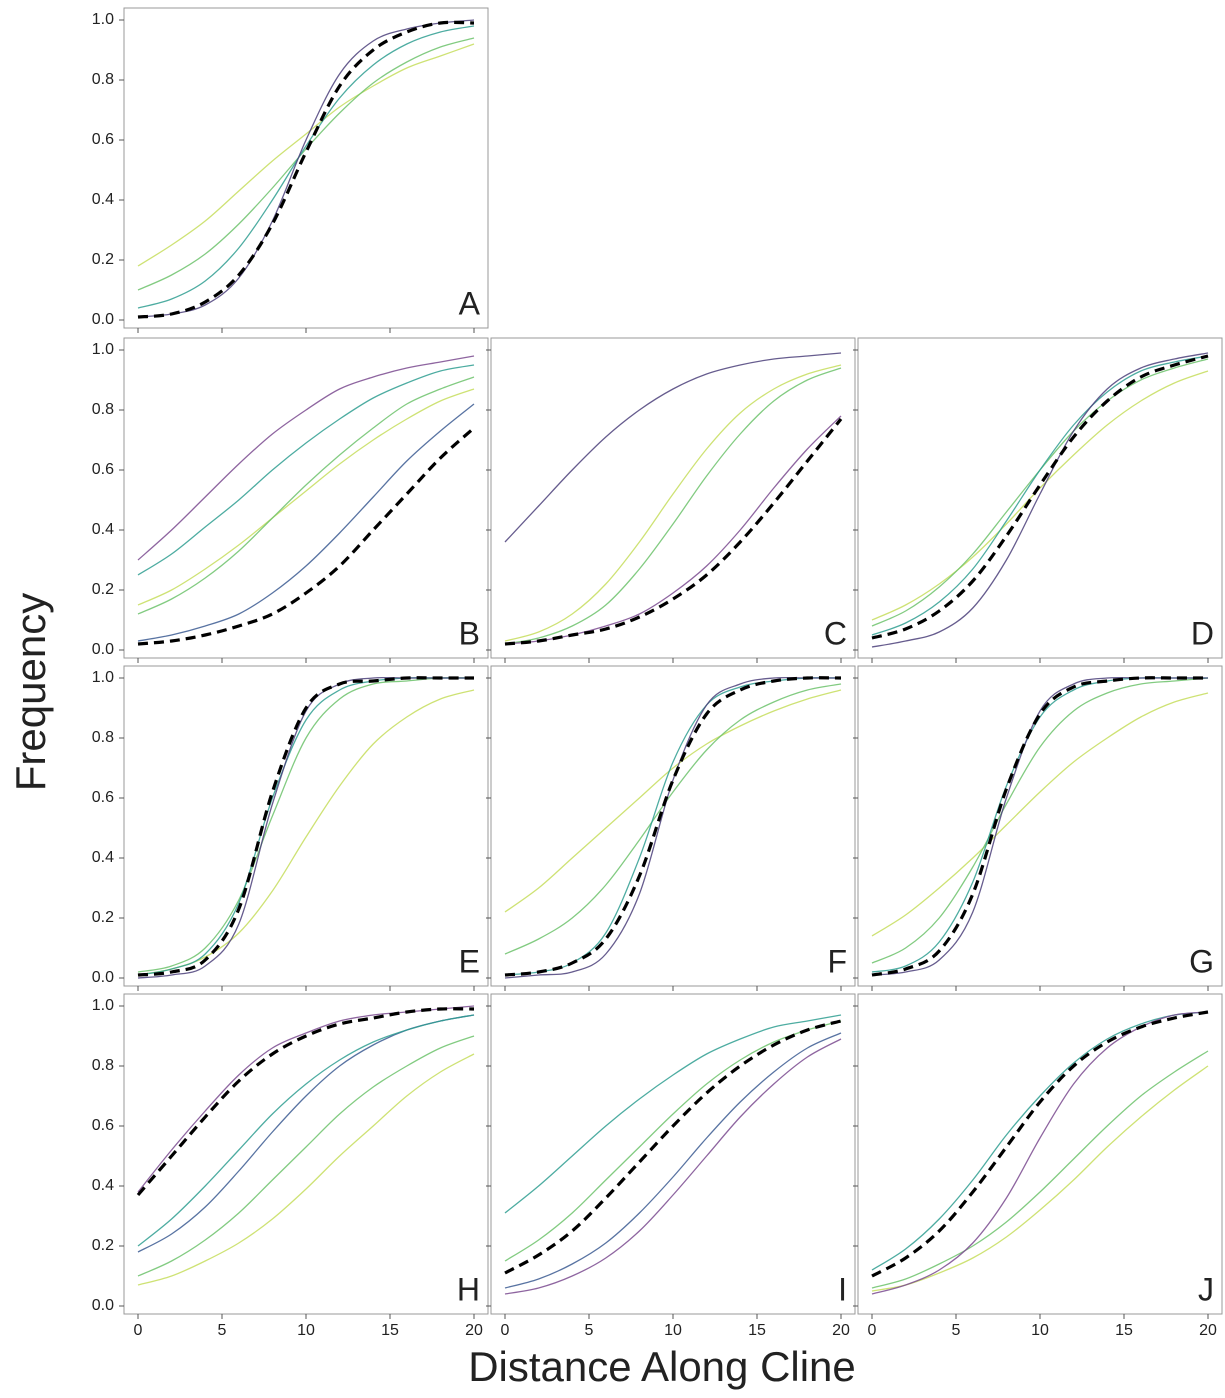  Describe the element at coordinates (469, 961) in the screenshot. I see `panel-label: E` at that location.